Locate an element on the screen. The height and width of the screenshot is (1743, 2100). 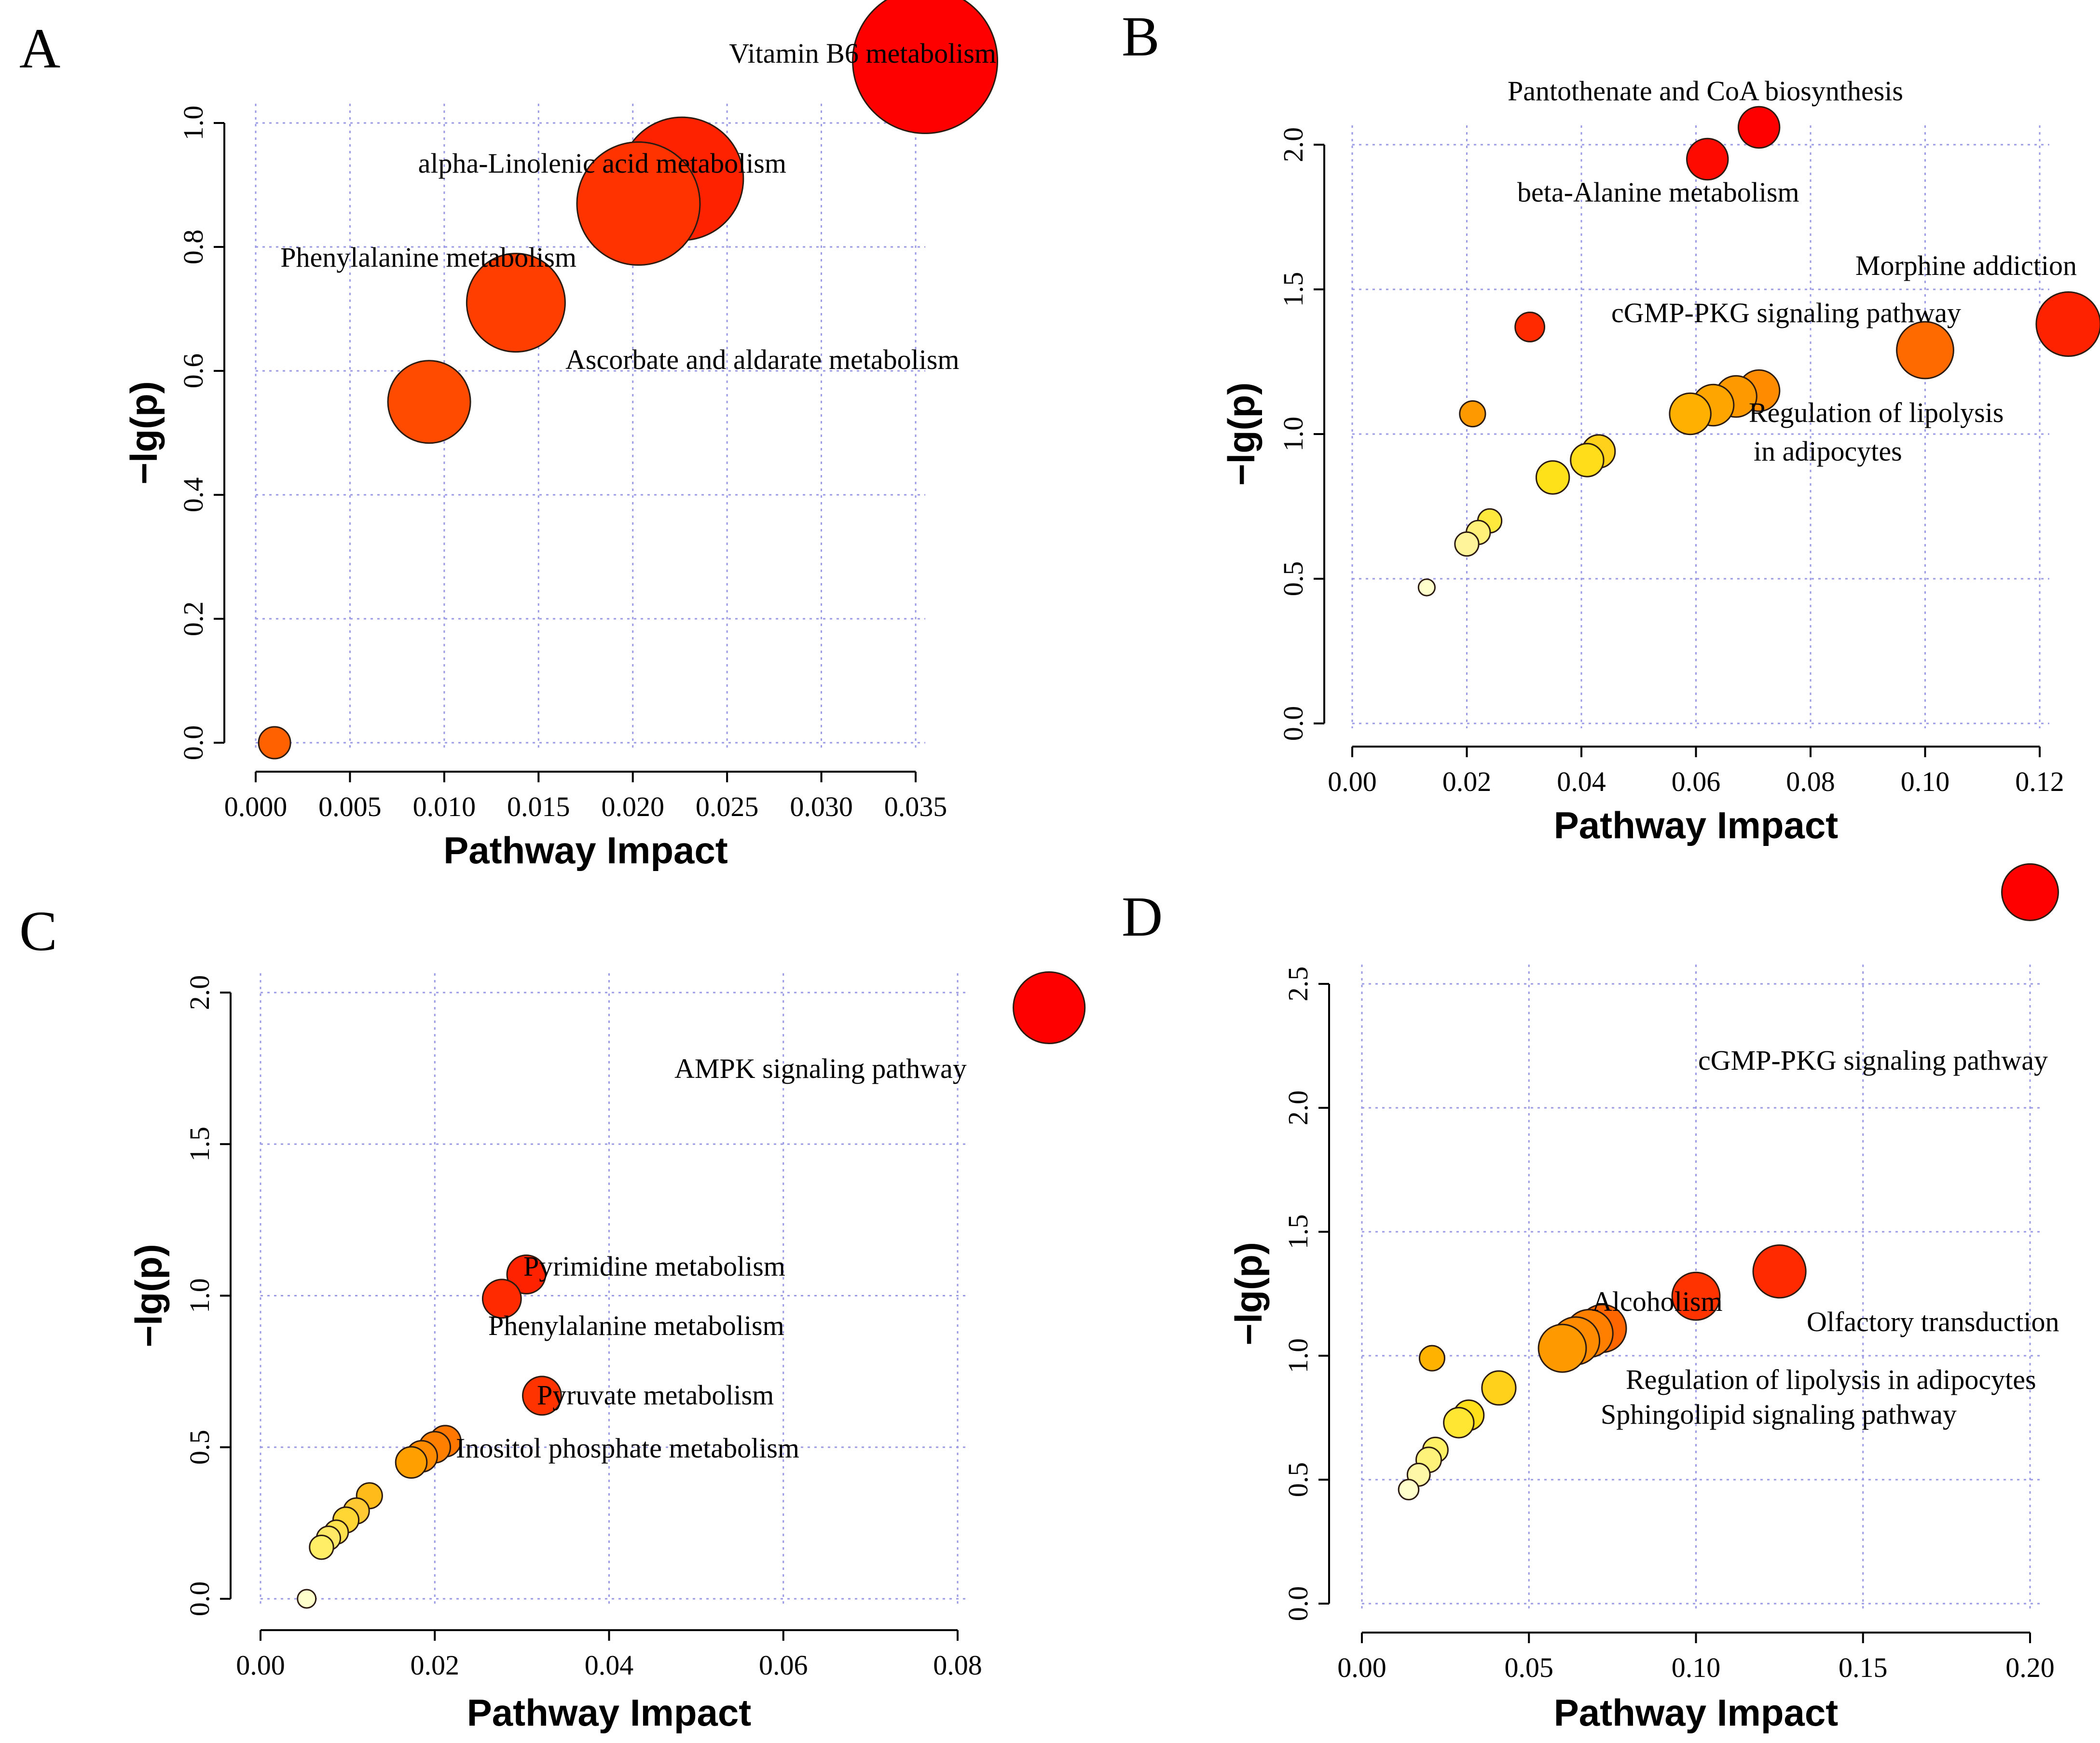
x-tick-label: 0.010 is located at coordinates (444, 806).